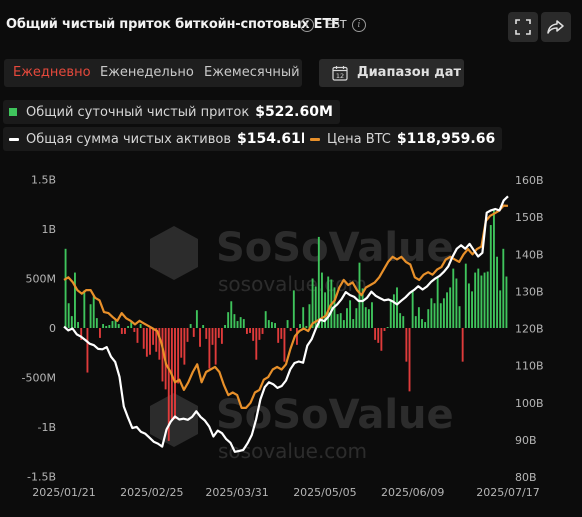 The width and height of the screenshot is (582, 517). What do you see at coordinates (52, 72) in the screenshot?
I see `tab-daily: Ежедневно` at bounding box center [52, 72].